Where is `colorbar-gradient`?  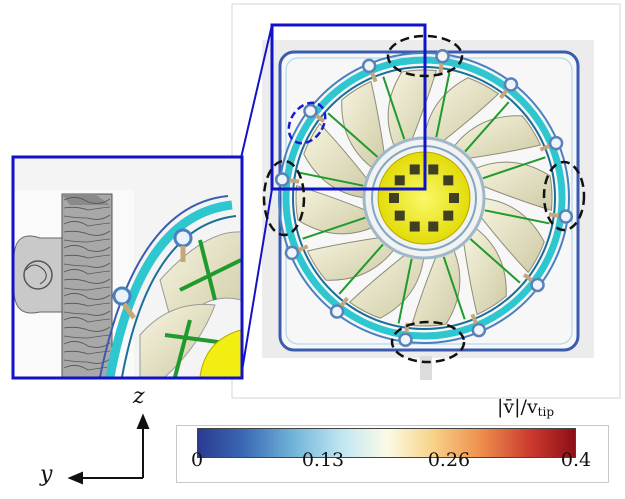 colorbar-gradient is located at coordinates (386, 443).